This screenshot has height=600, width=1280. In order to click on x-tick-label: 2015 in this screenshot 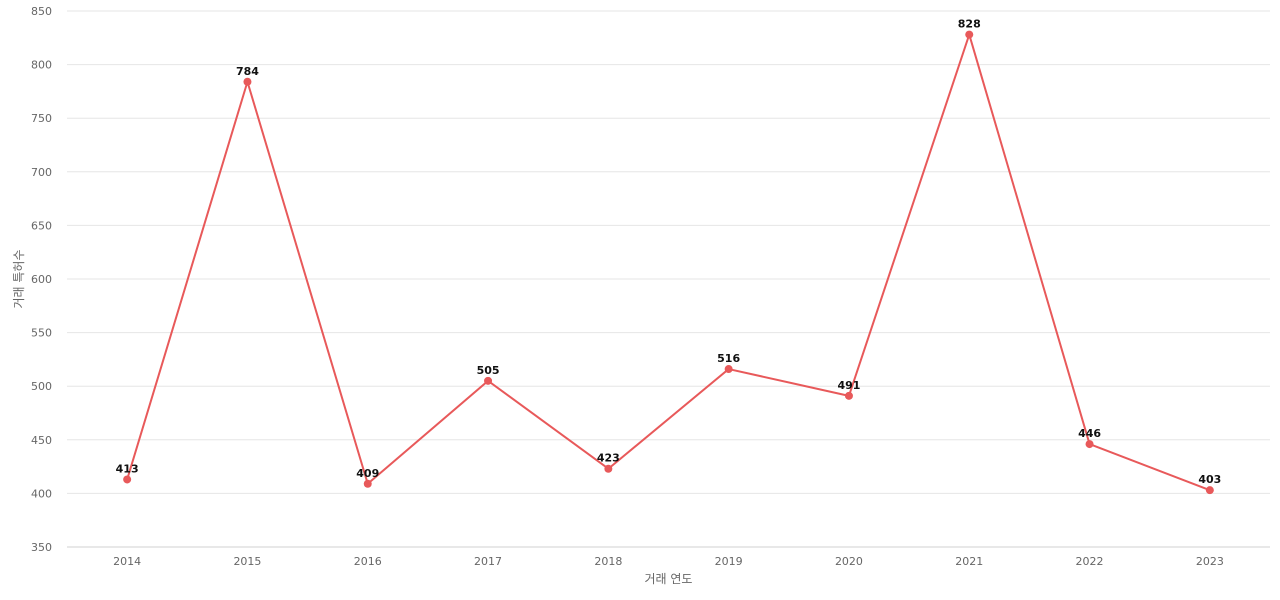, I will do `click(247, 561)`.